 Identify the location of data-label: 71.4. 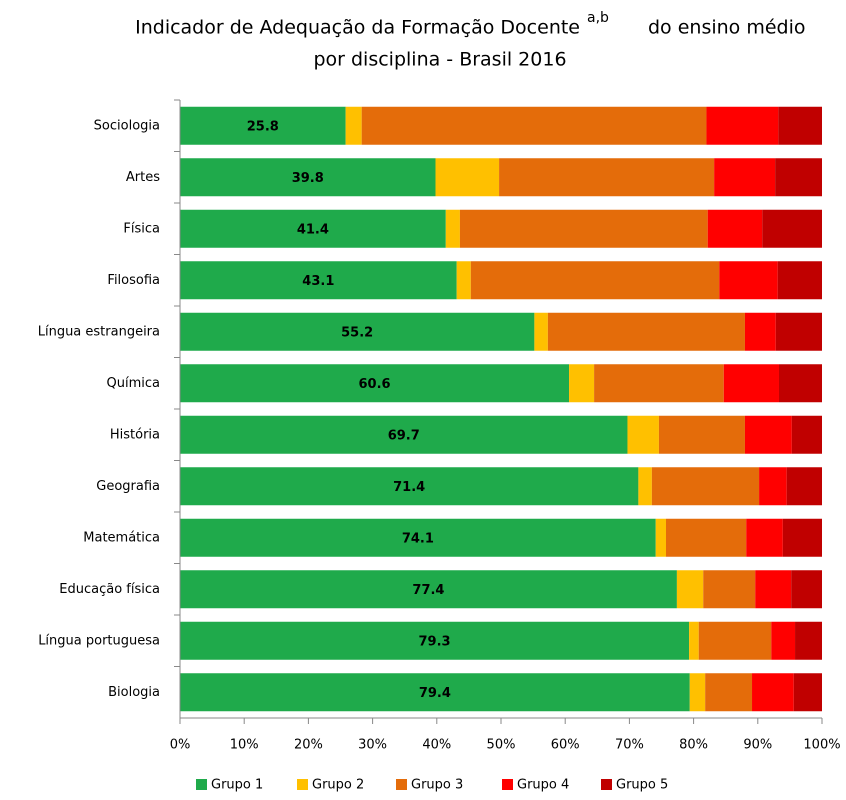
(409, 487).